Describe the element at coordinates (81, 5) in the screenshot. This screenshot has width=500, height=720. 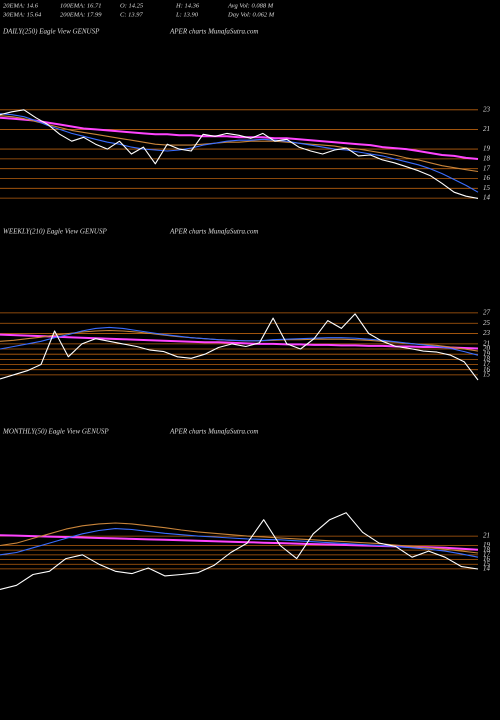
I see `header-stat: 100EMA: 16.71` at that location.